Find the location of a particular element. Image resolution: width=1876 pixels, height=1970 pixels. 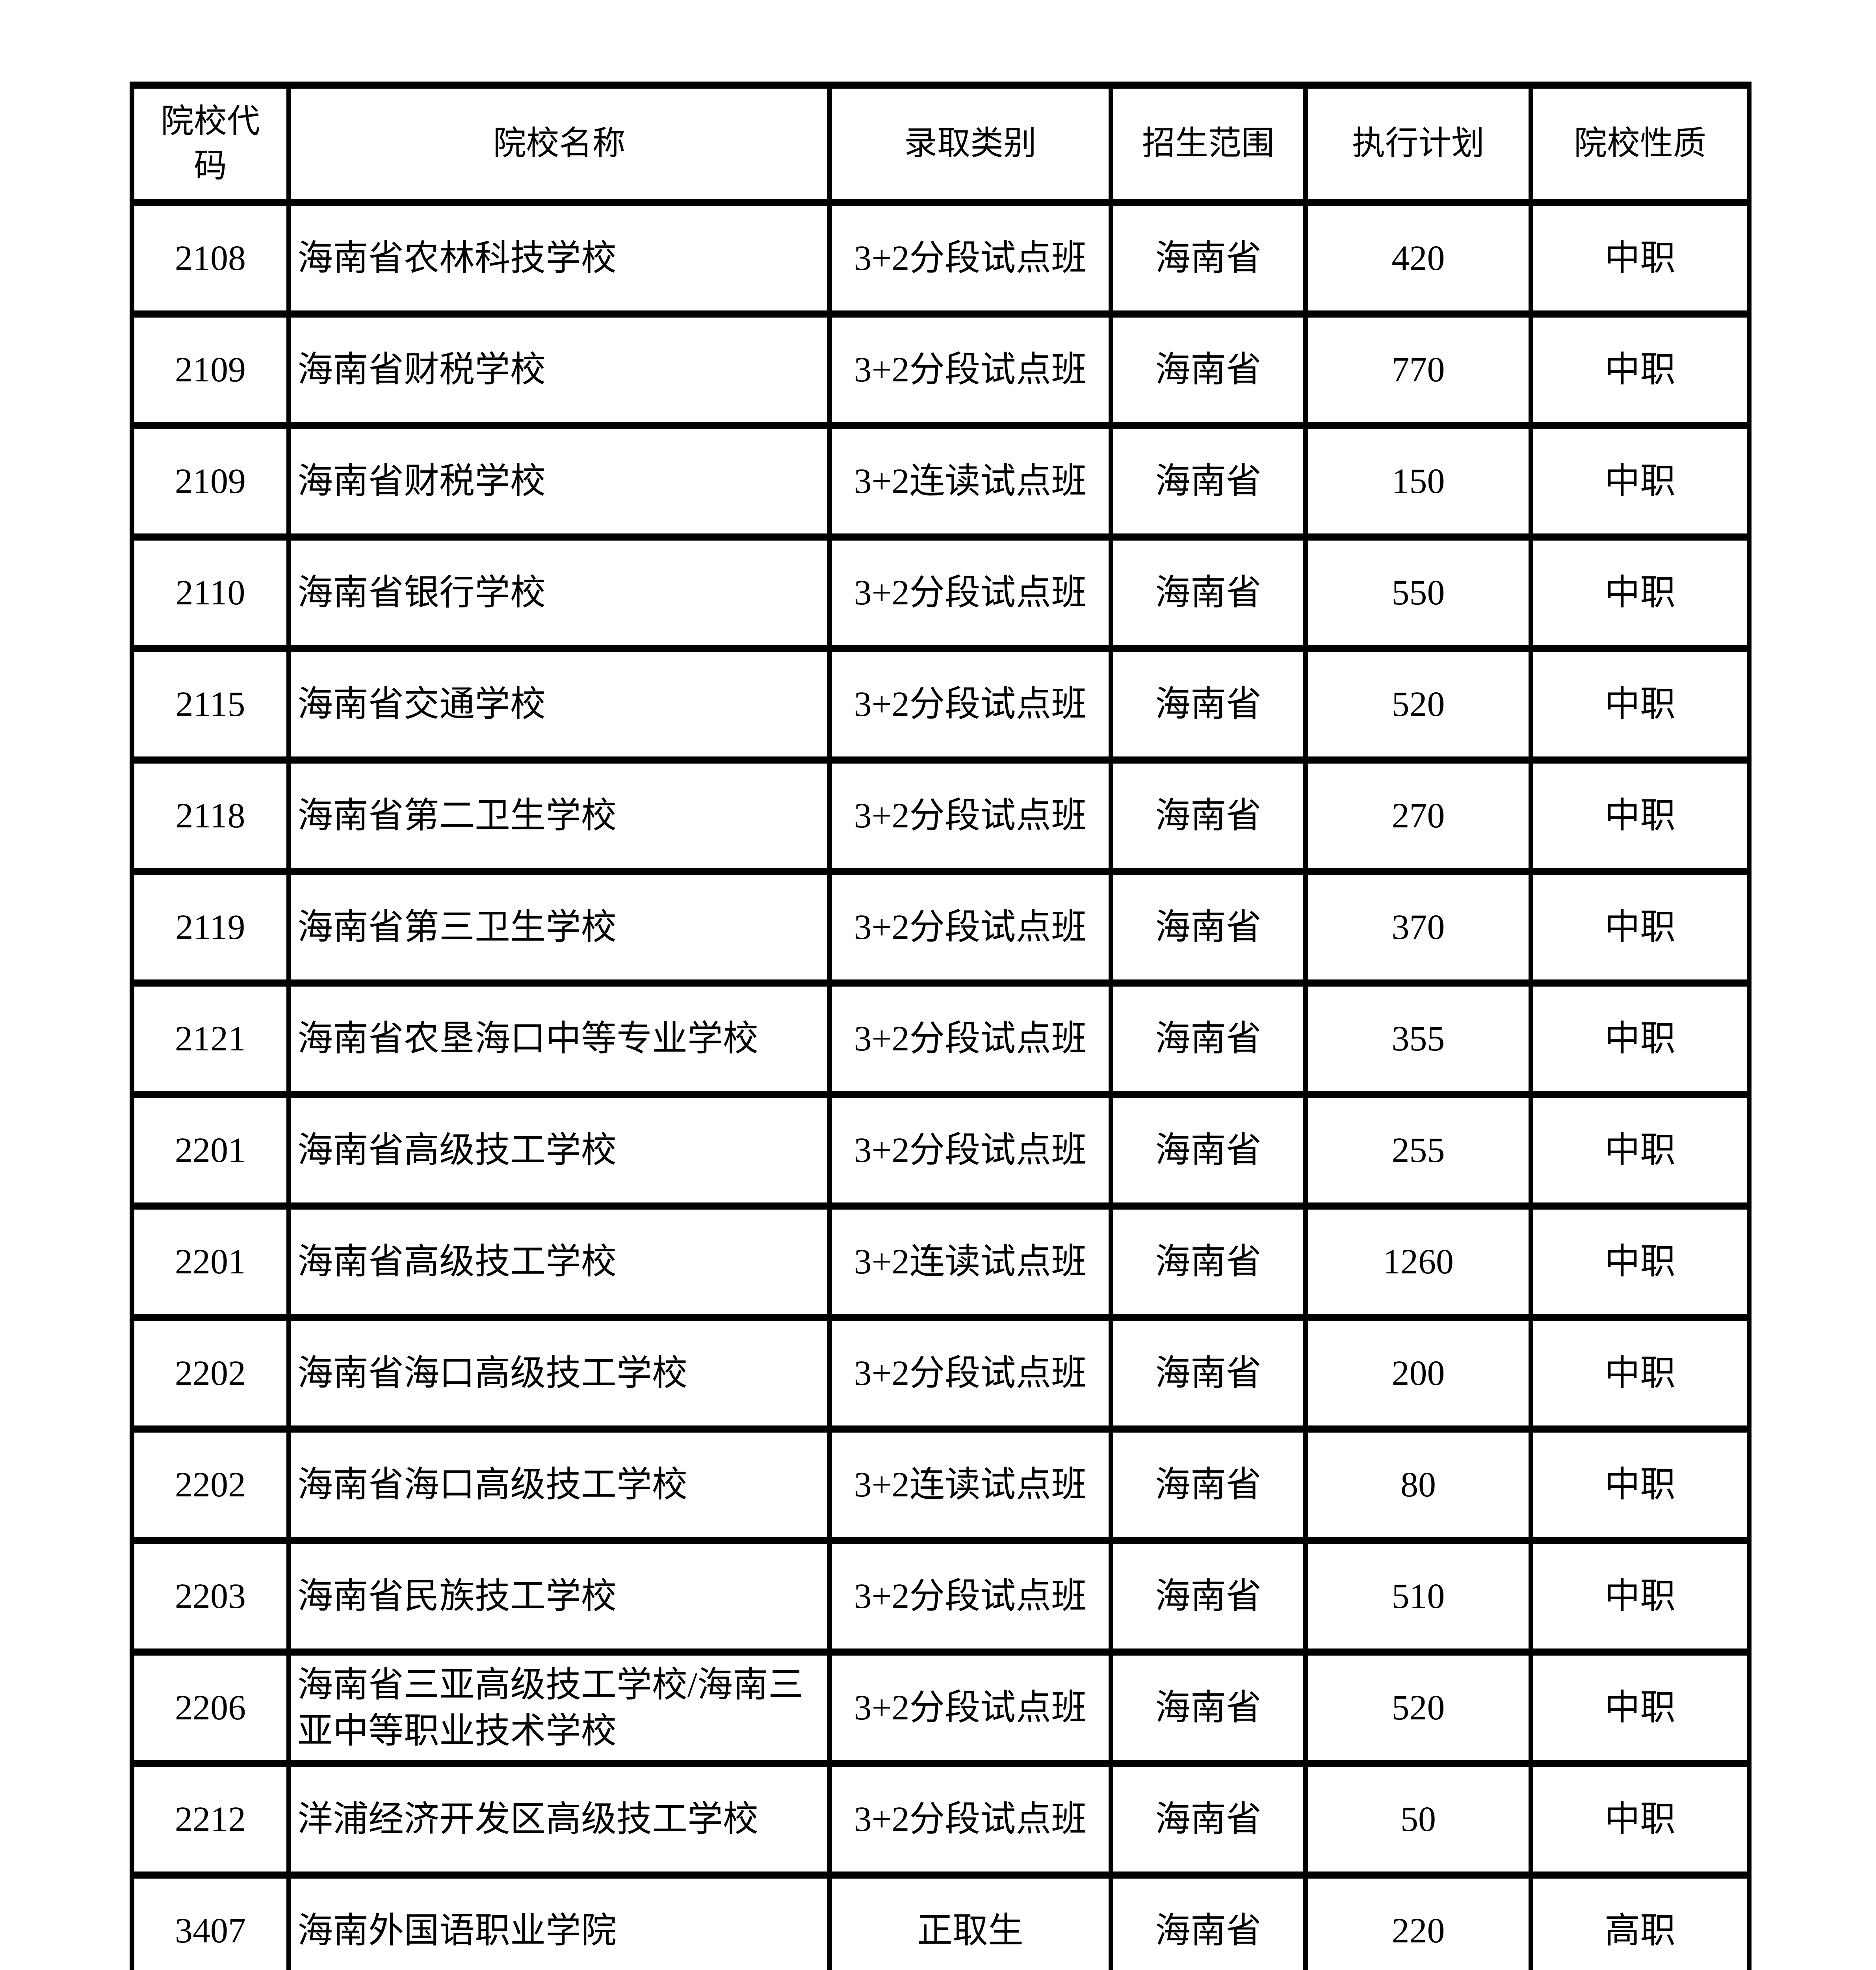

cell-school-code: 2212 is located at coordinates (210, 1820).